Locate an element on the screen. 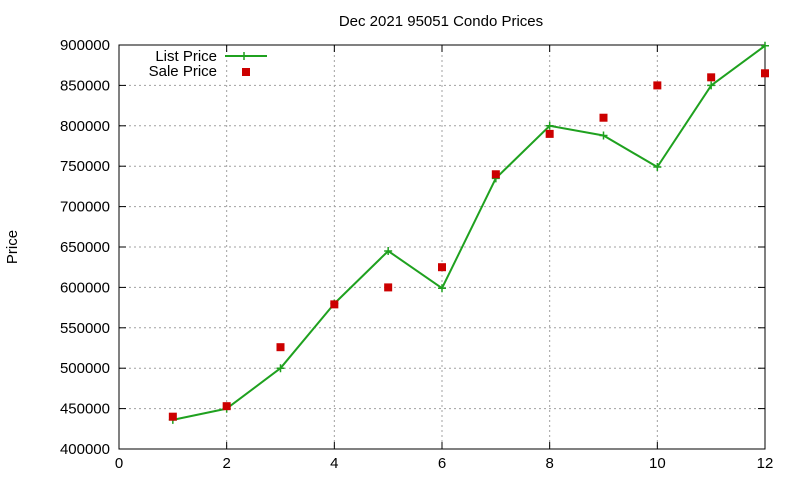  y-tick-label: 450000 is located at coordinates (85, 409).